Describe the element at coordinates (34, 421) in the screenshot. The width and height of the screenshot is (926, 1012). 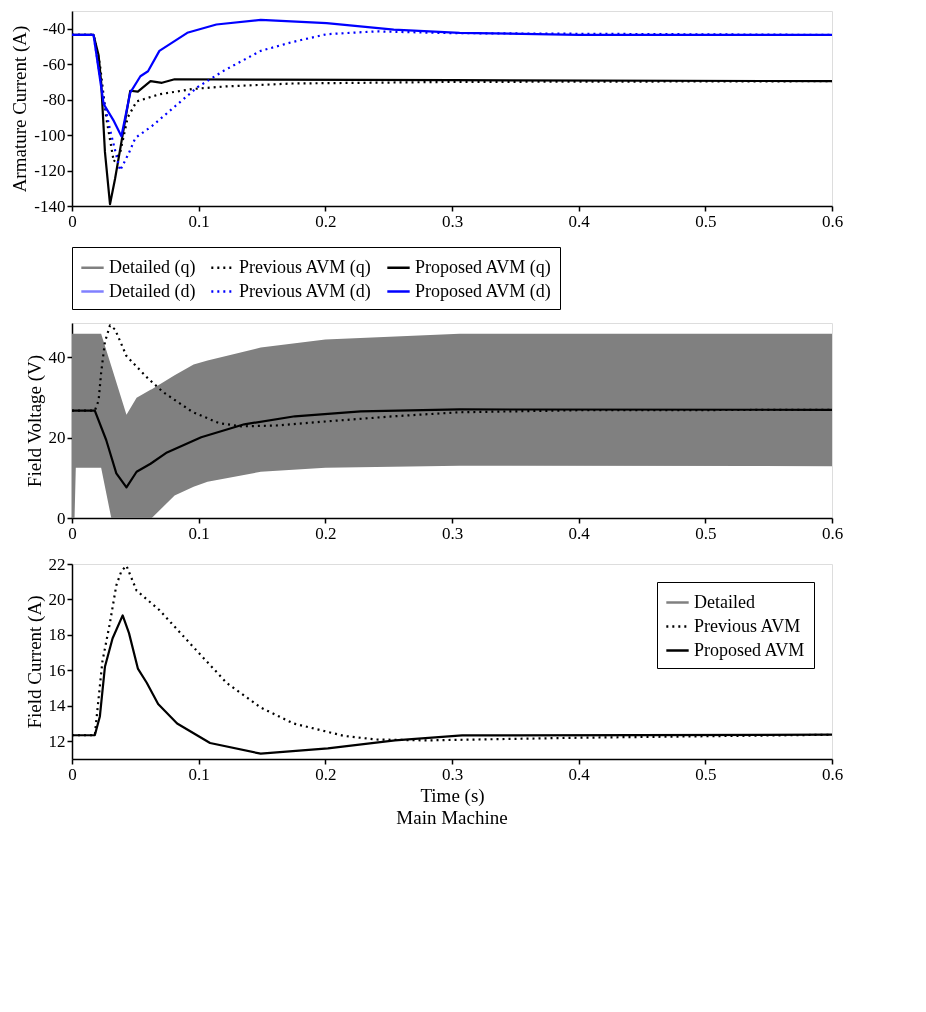
I see `y-axis-title: Field Voltage (V)` at that location.